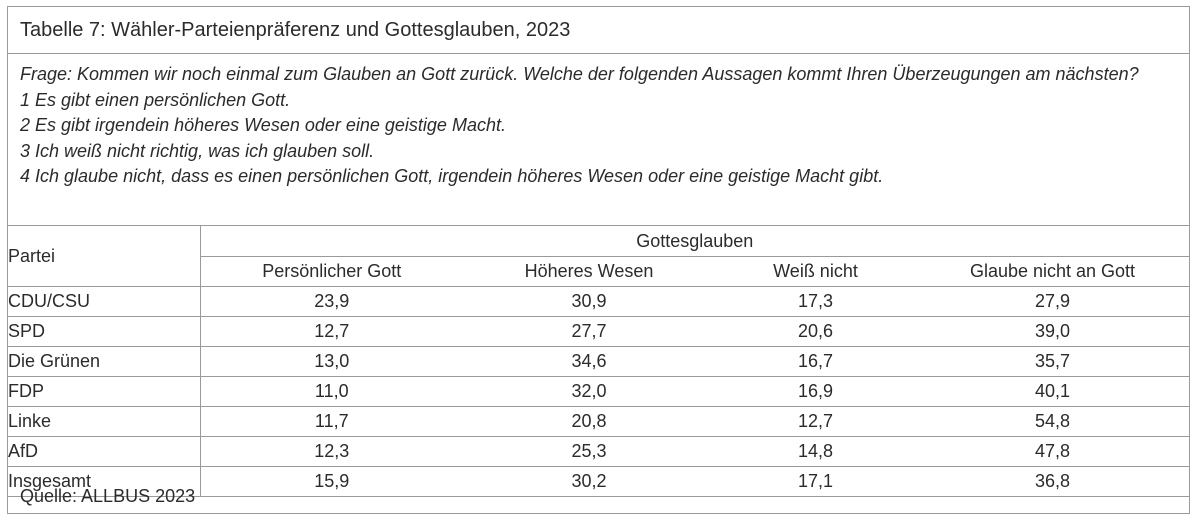 This screenshot has width=1200, height=528. I want to click on value-cell: 16,7, so click(815, 361).